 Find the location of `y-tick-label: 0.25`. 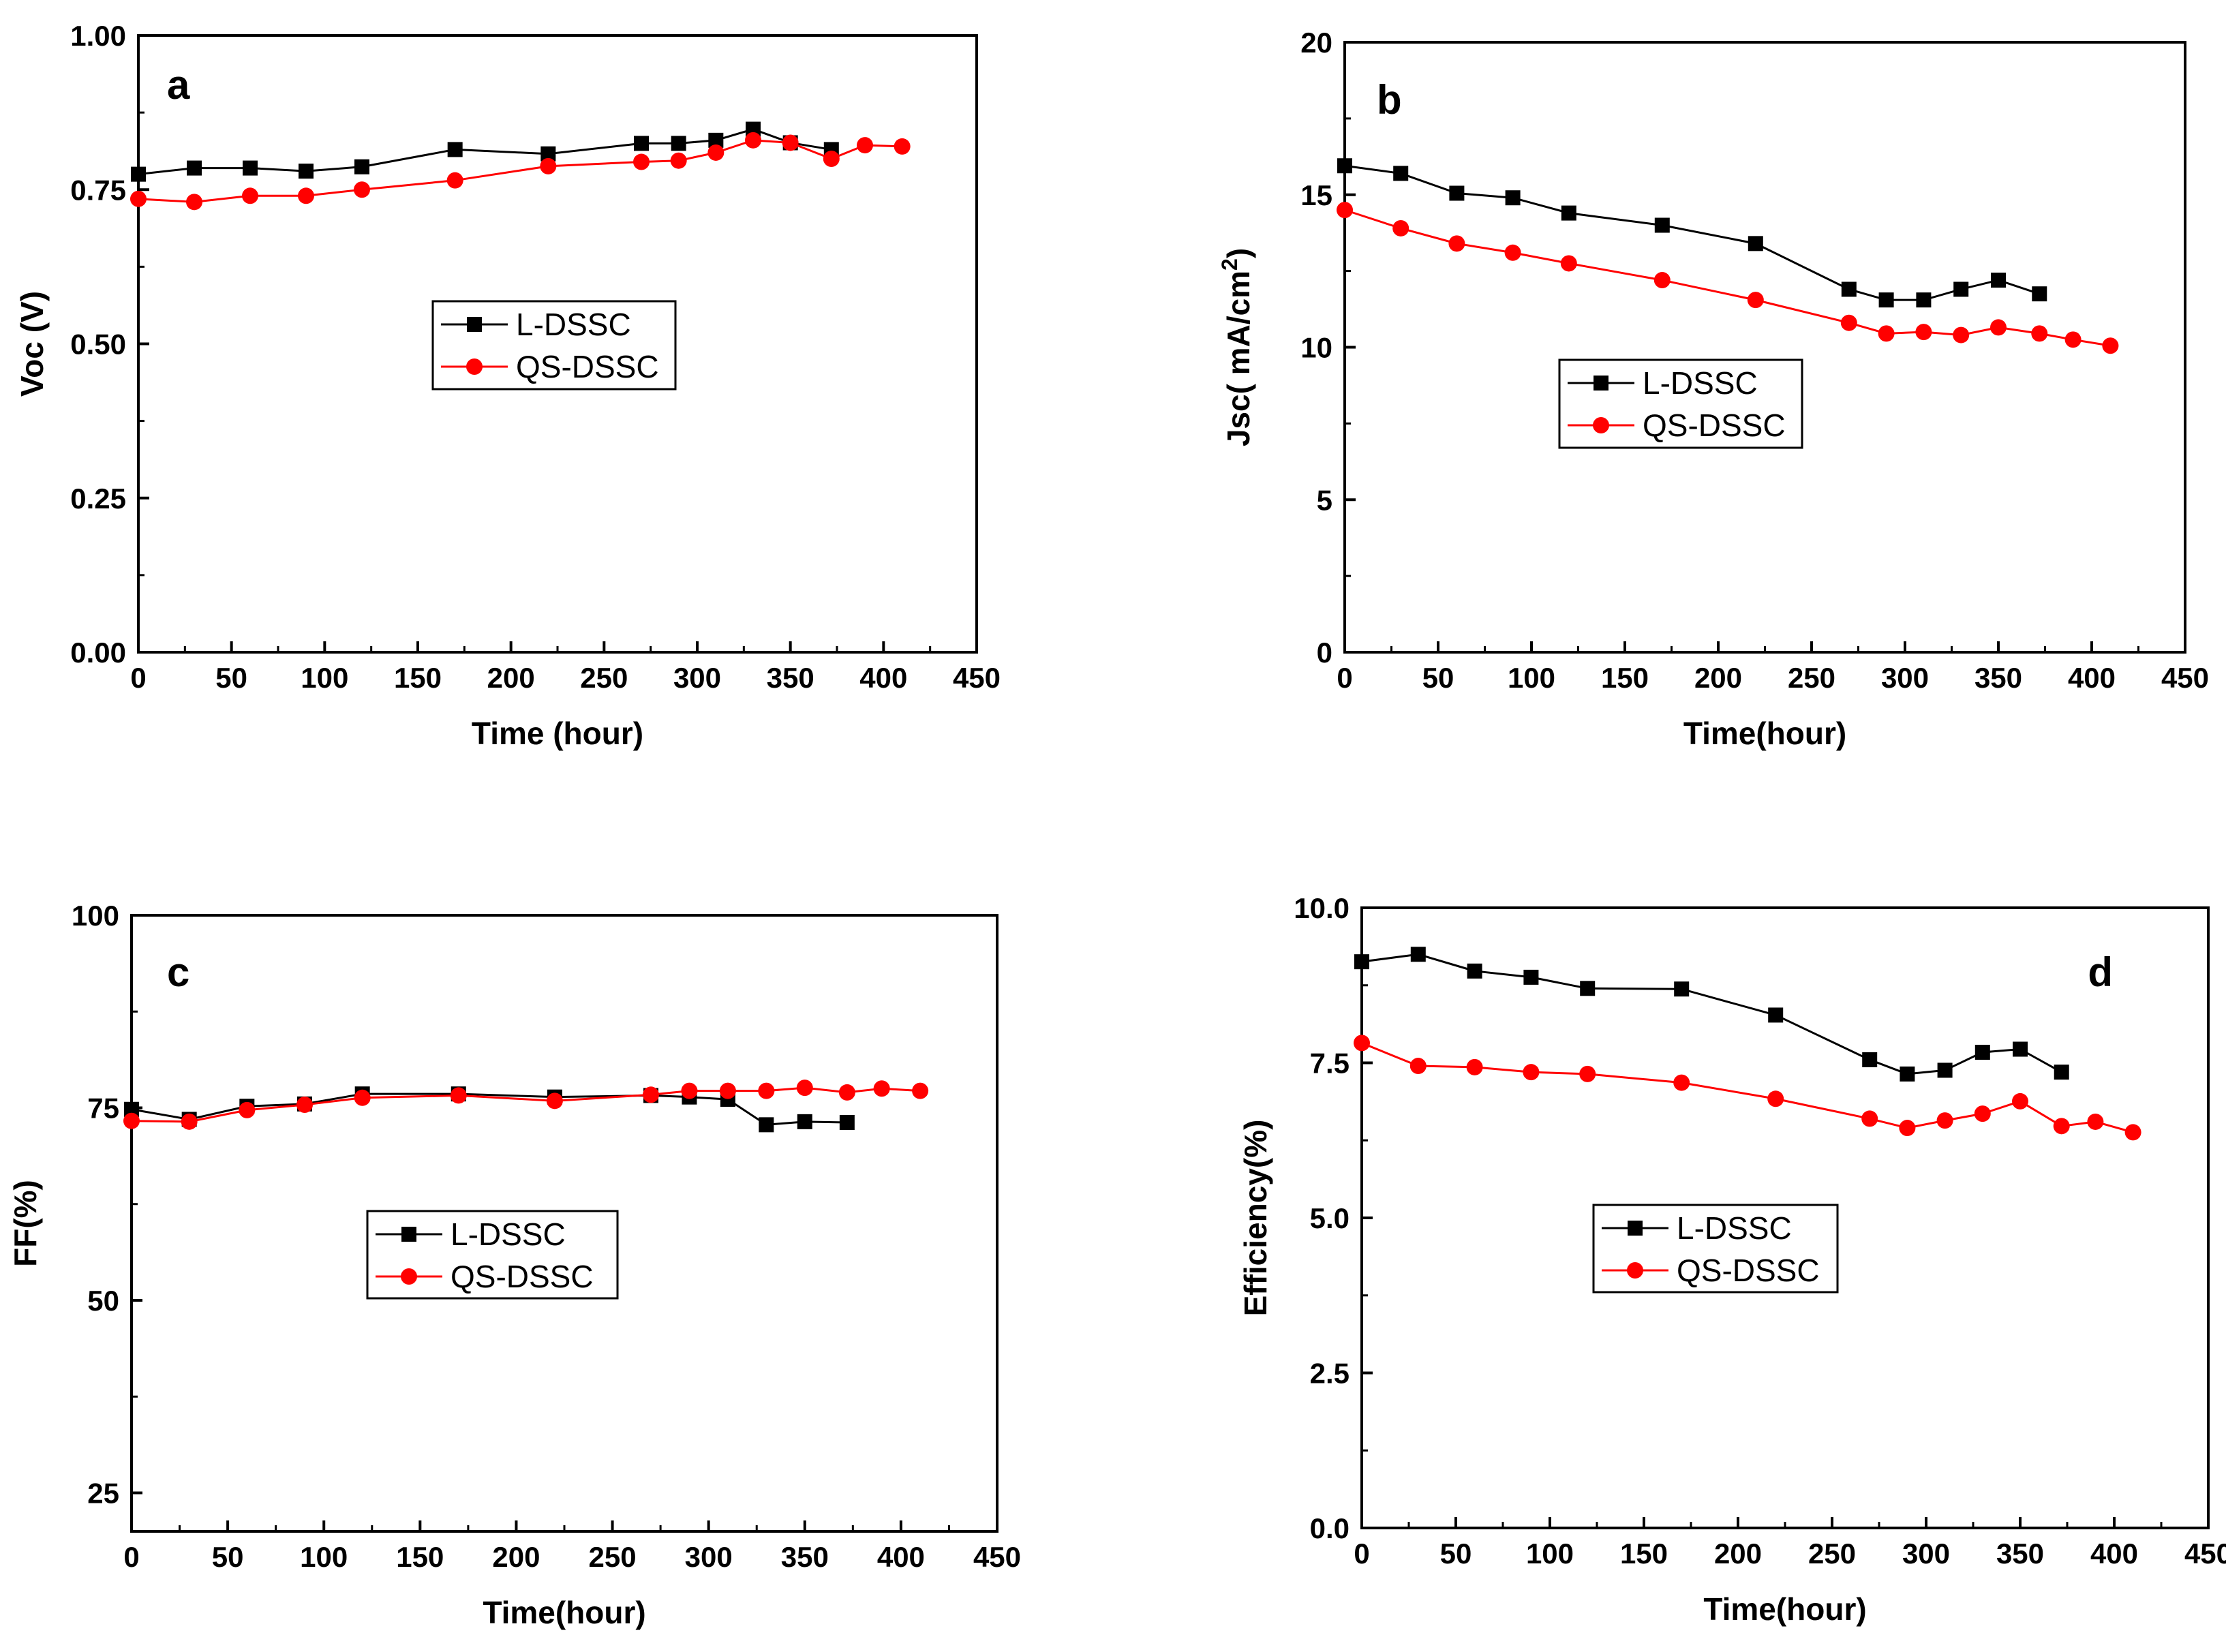

y-tick-label: 0.25 is located at coordinates (98, 499).